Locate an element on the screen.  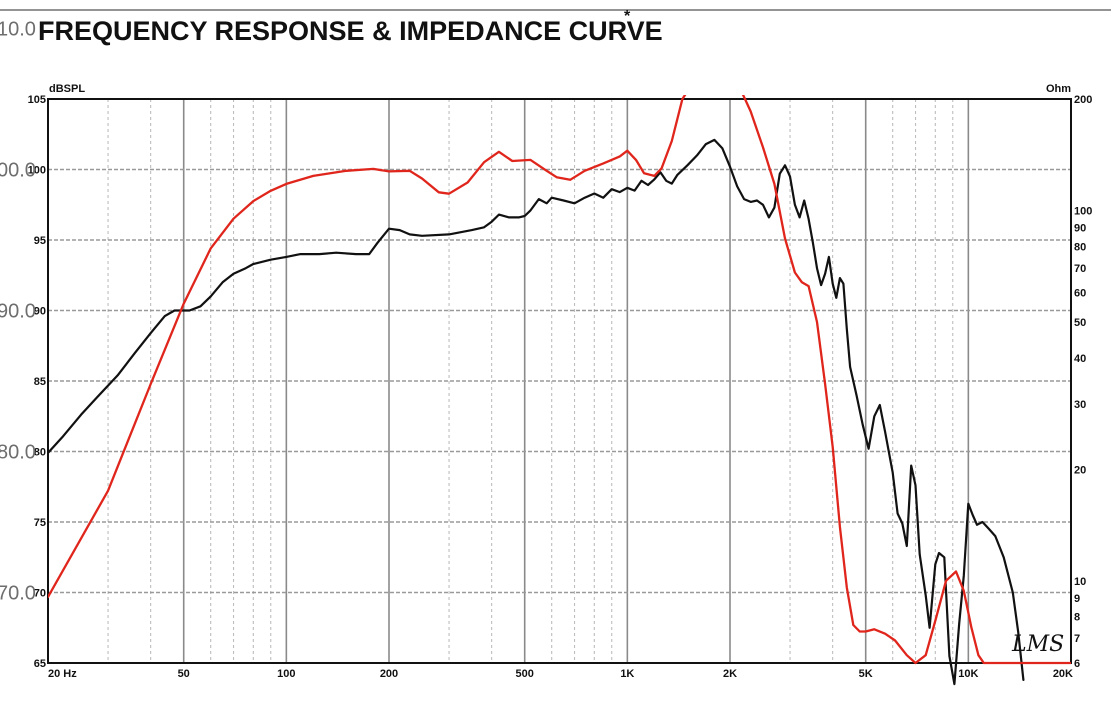
y-left-tick-label: 90 is located at coordinates (40, 312).